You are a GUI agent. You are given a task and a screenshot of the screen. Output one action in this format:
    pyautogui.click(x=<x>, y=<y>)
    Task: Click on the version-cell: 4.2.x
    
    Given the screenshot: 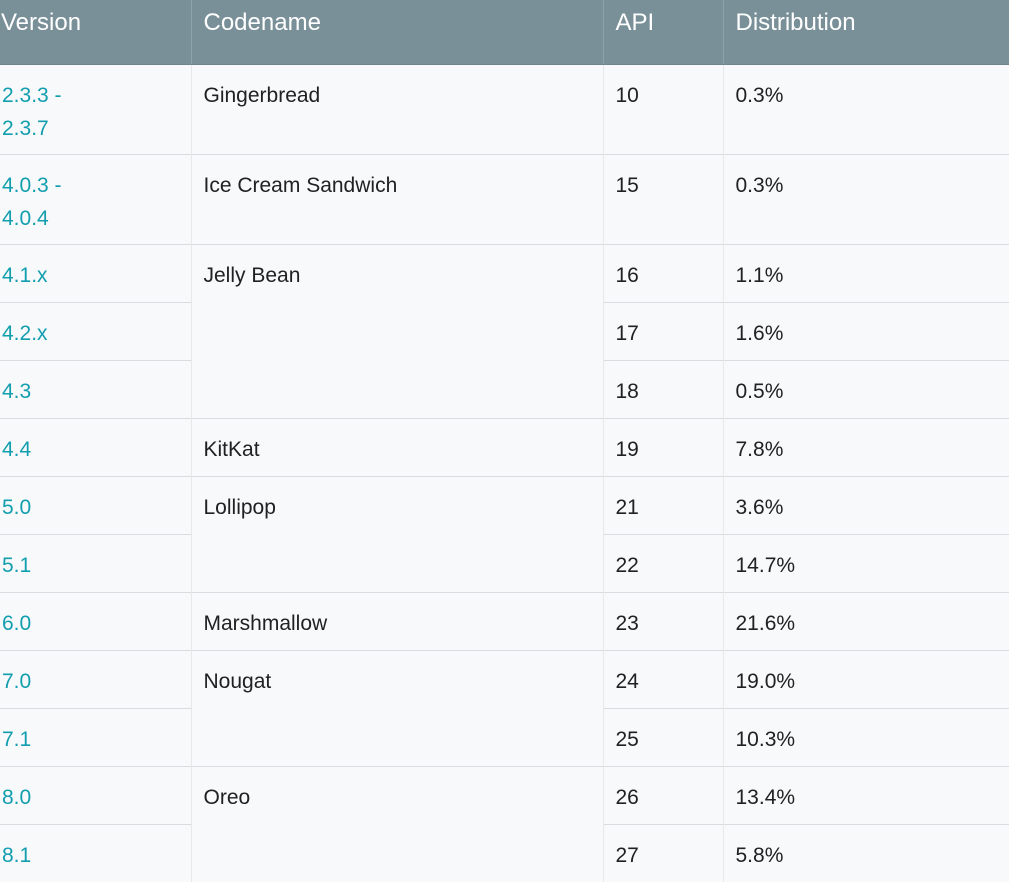 What is the action you would take?
    pyautogui.click(x=95, y=330)
    